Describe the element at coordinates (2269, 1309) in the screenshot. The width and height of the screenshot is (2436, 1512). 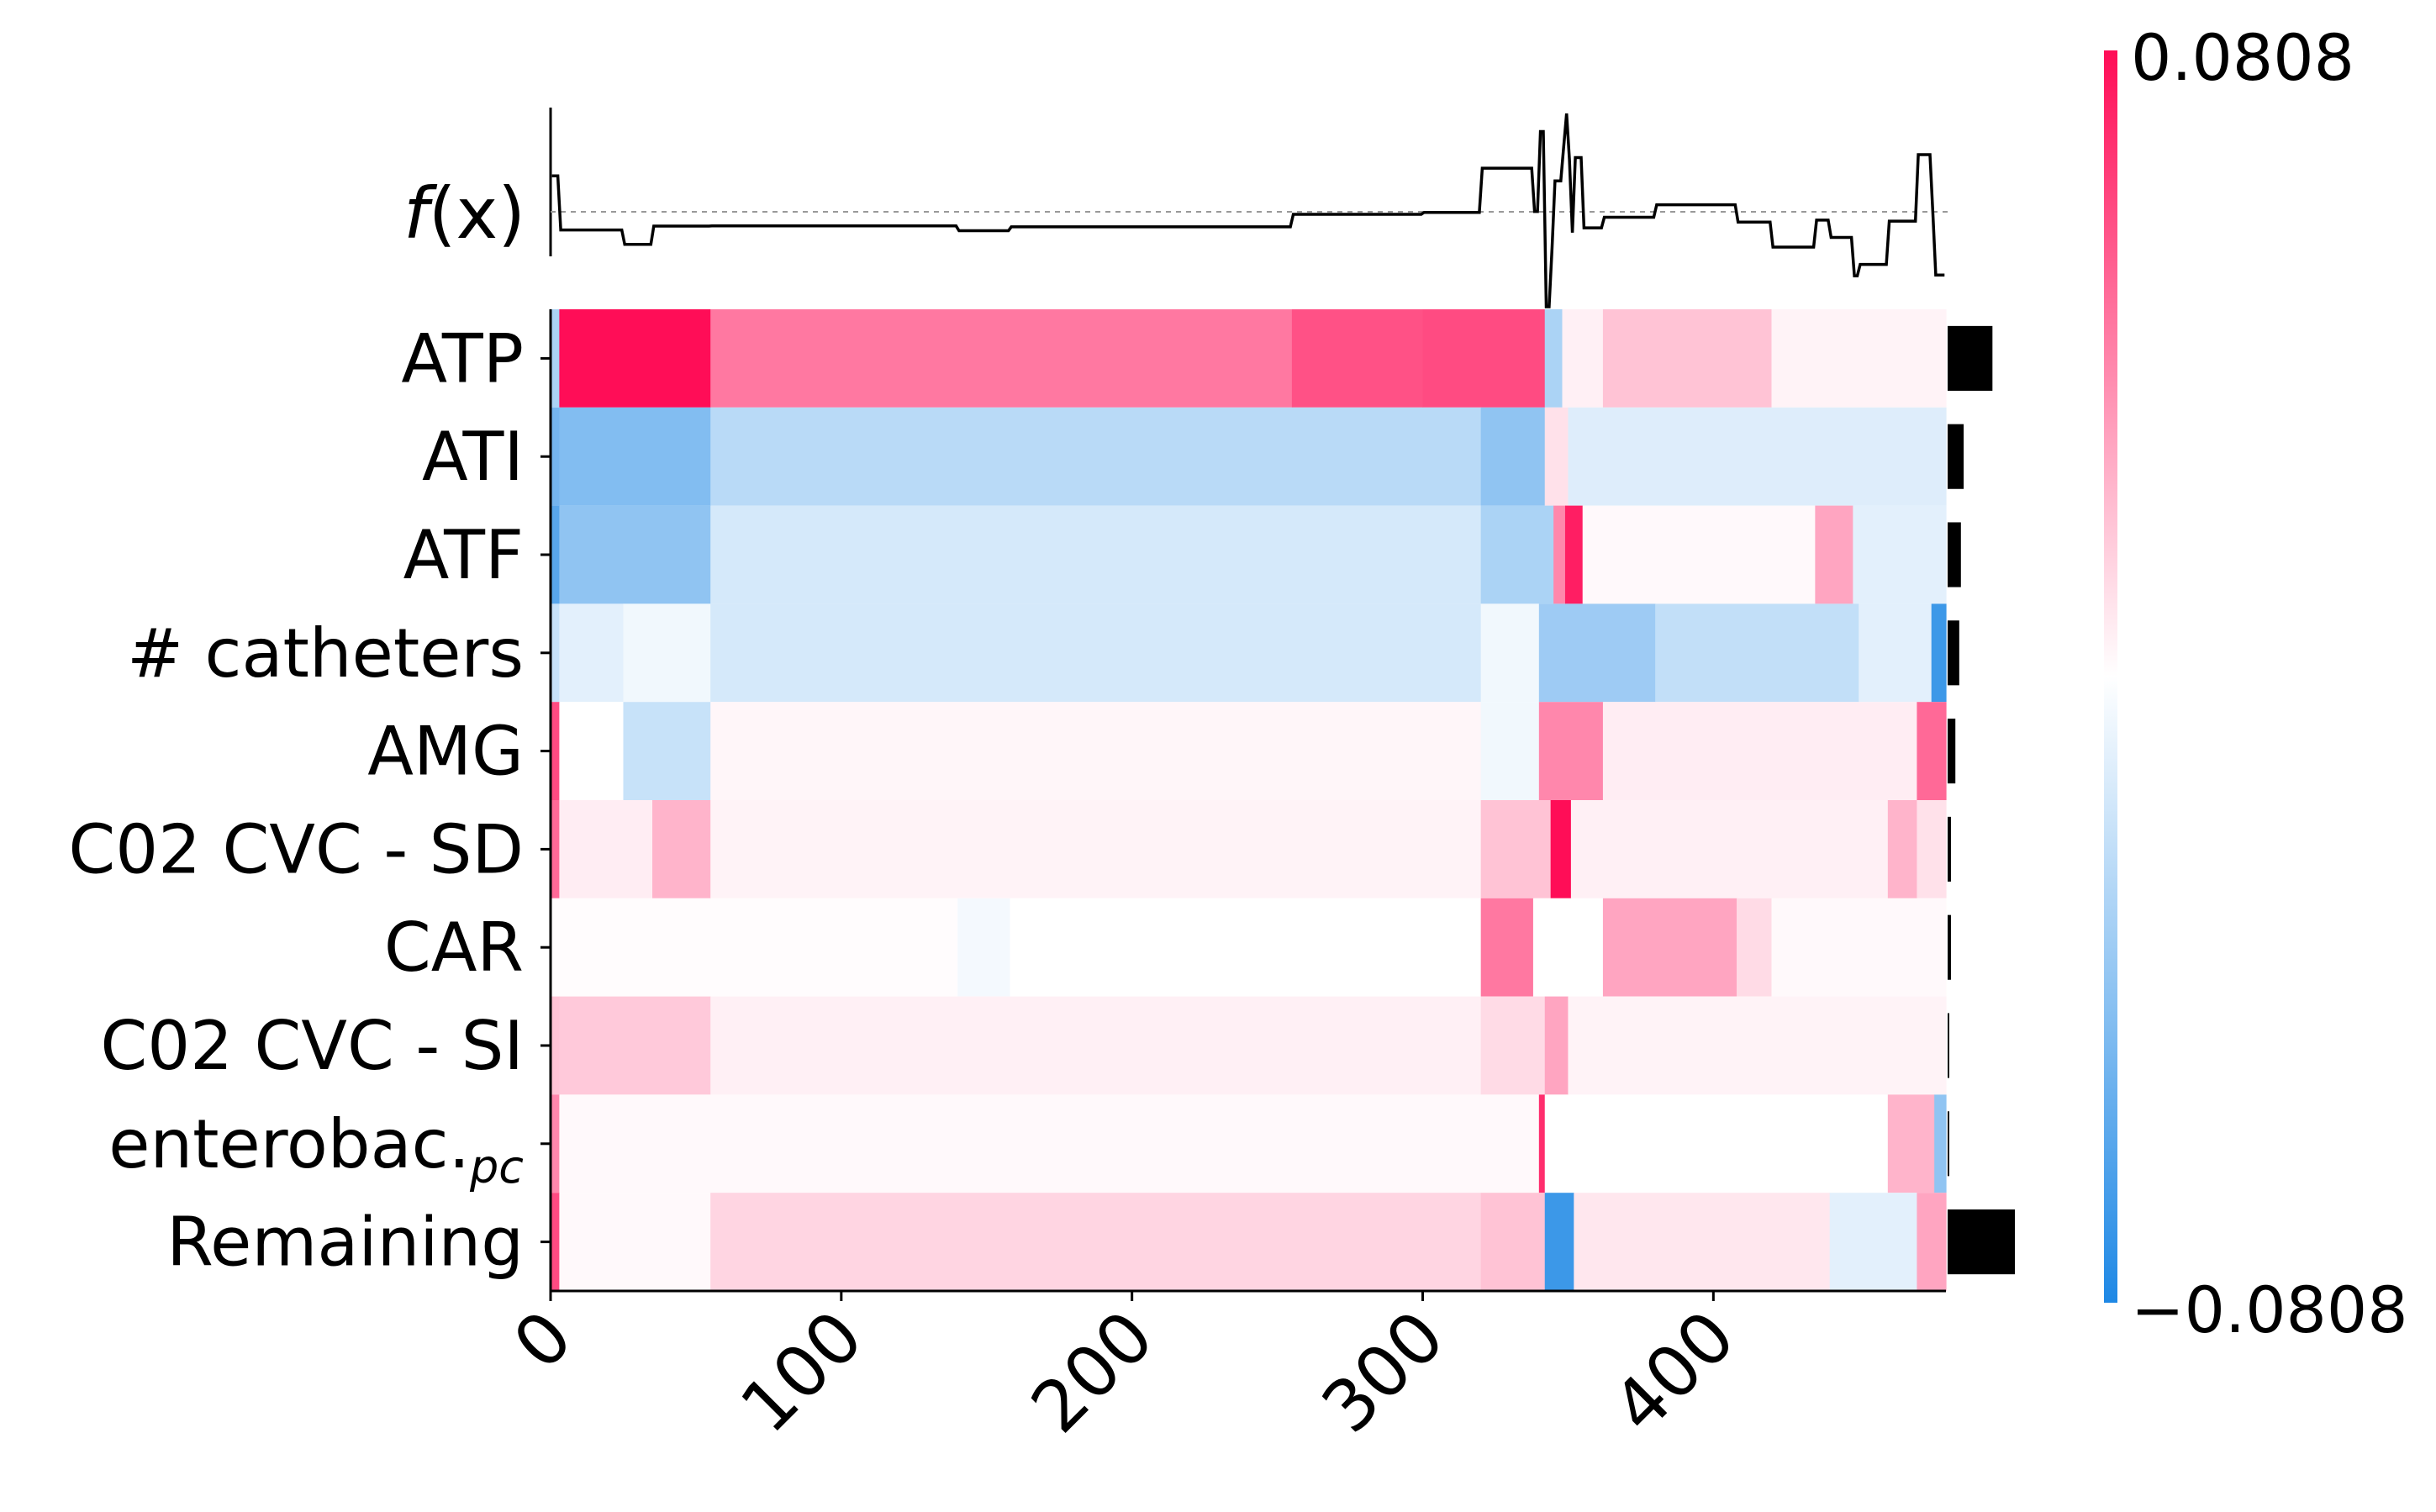
I see `colorbar-min-label: −0.0808` at that location.